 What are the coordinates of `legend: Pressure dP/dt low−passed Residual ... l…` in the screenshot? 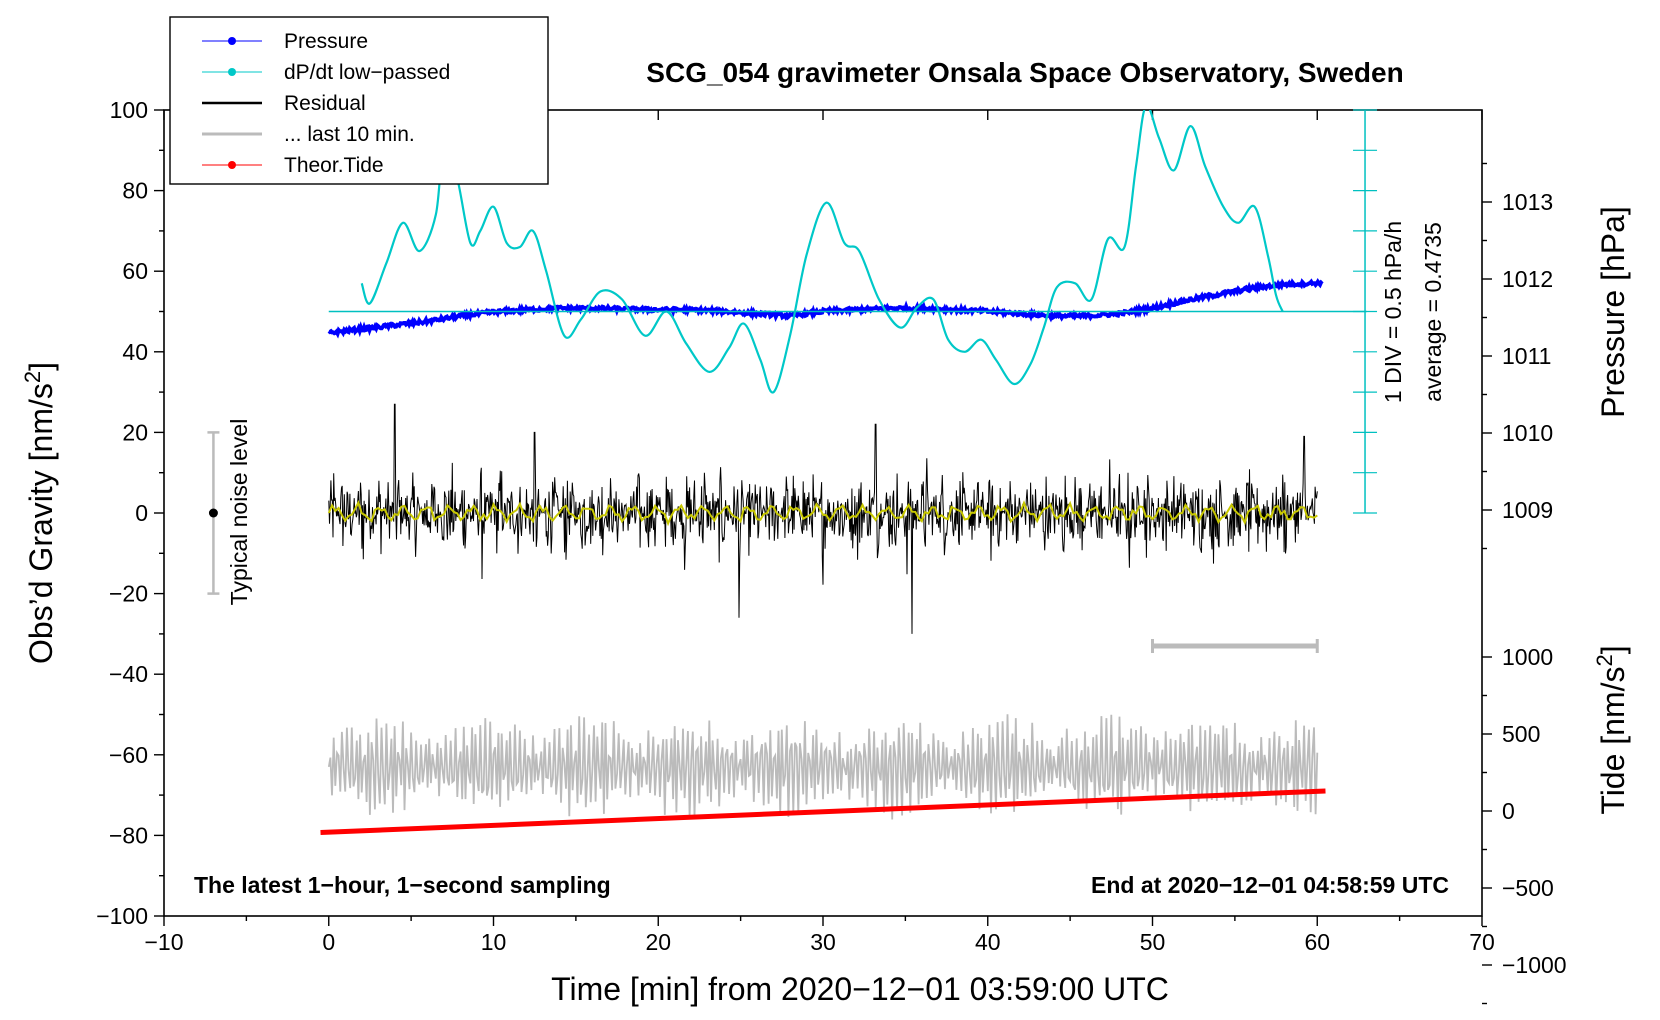 It's located at (359, 100).